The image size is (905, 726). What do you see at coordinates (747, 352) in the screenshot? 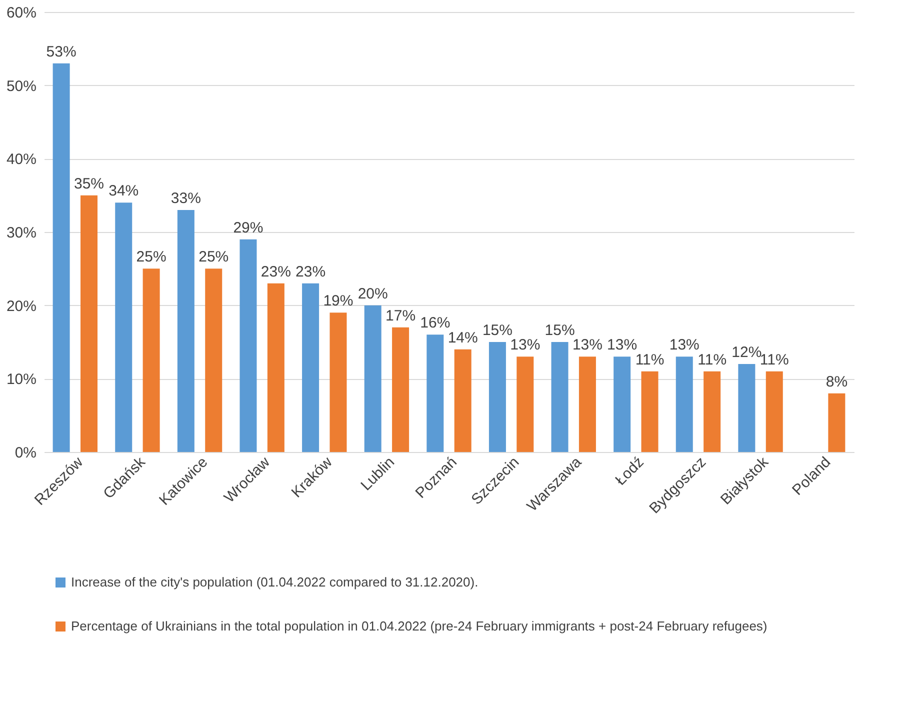
I see `data-label: 12%` at bounding box center [747, 352].